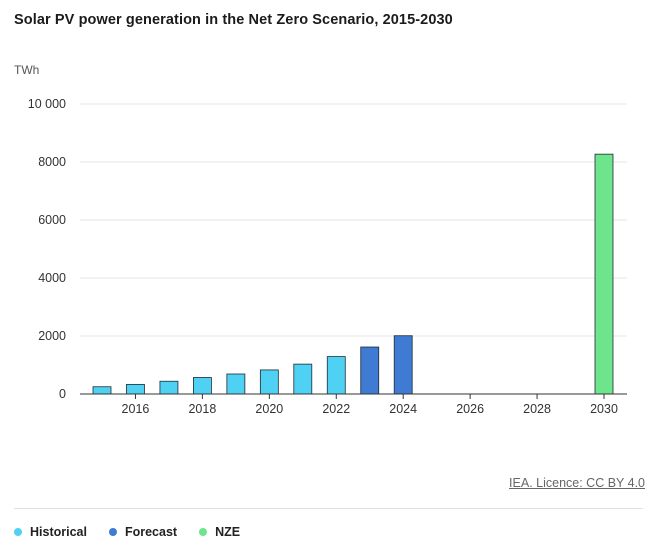 This screenshot has width=657, height=555. What do you see at coordinates (27, 70) in the screenshot?
I see `y-axis-unit-label: TWh` at bounding box center [27, 70].